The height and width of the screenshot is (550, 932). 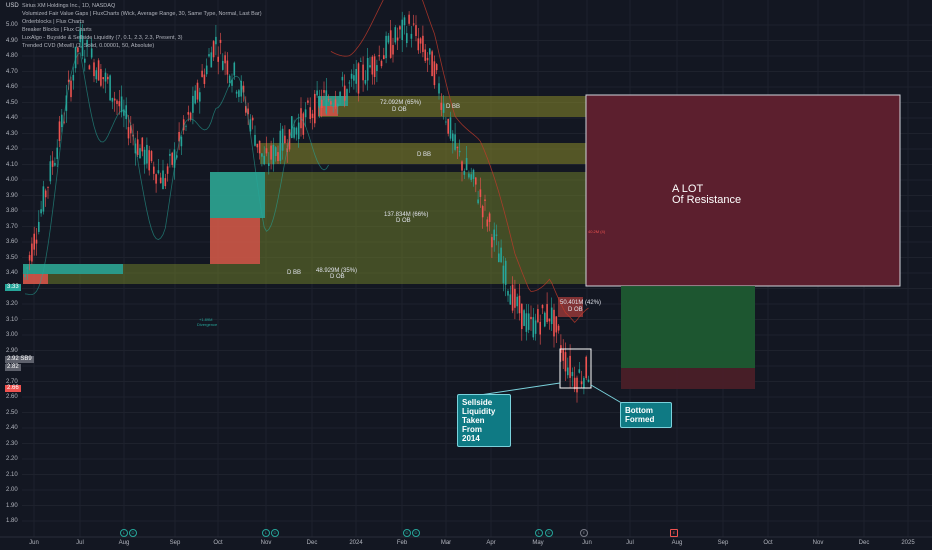 I want to click on event-marker-2: D, so click(x=133, y=533).